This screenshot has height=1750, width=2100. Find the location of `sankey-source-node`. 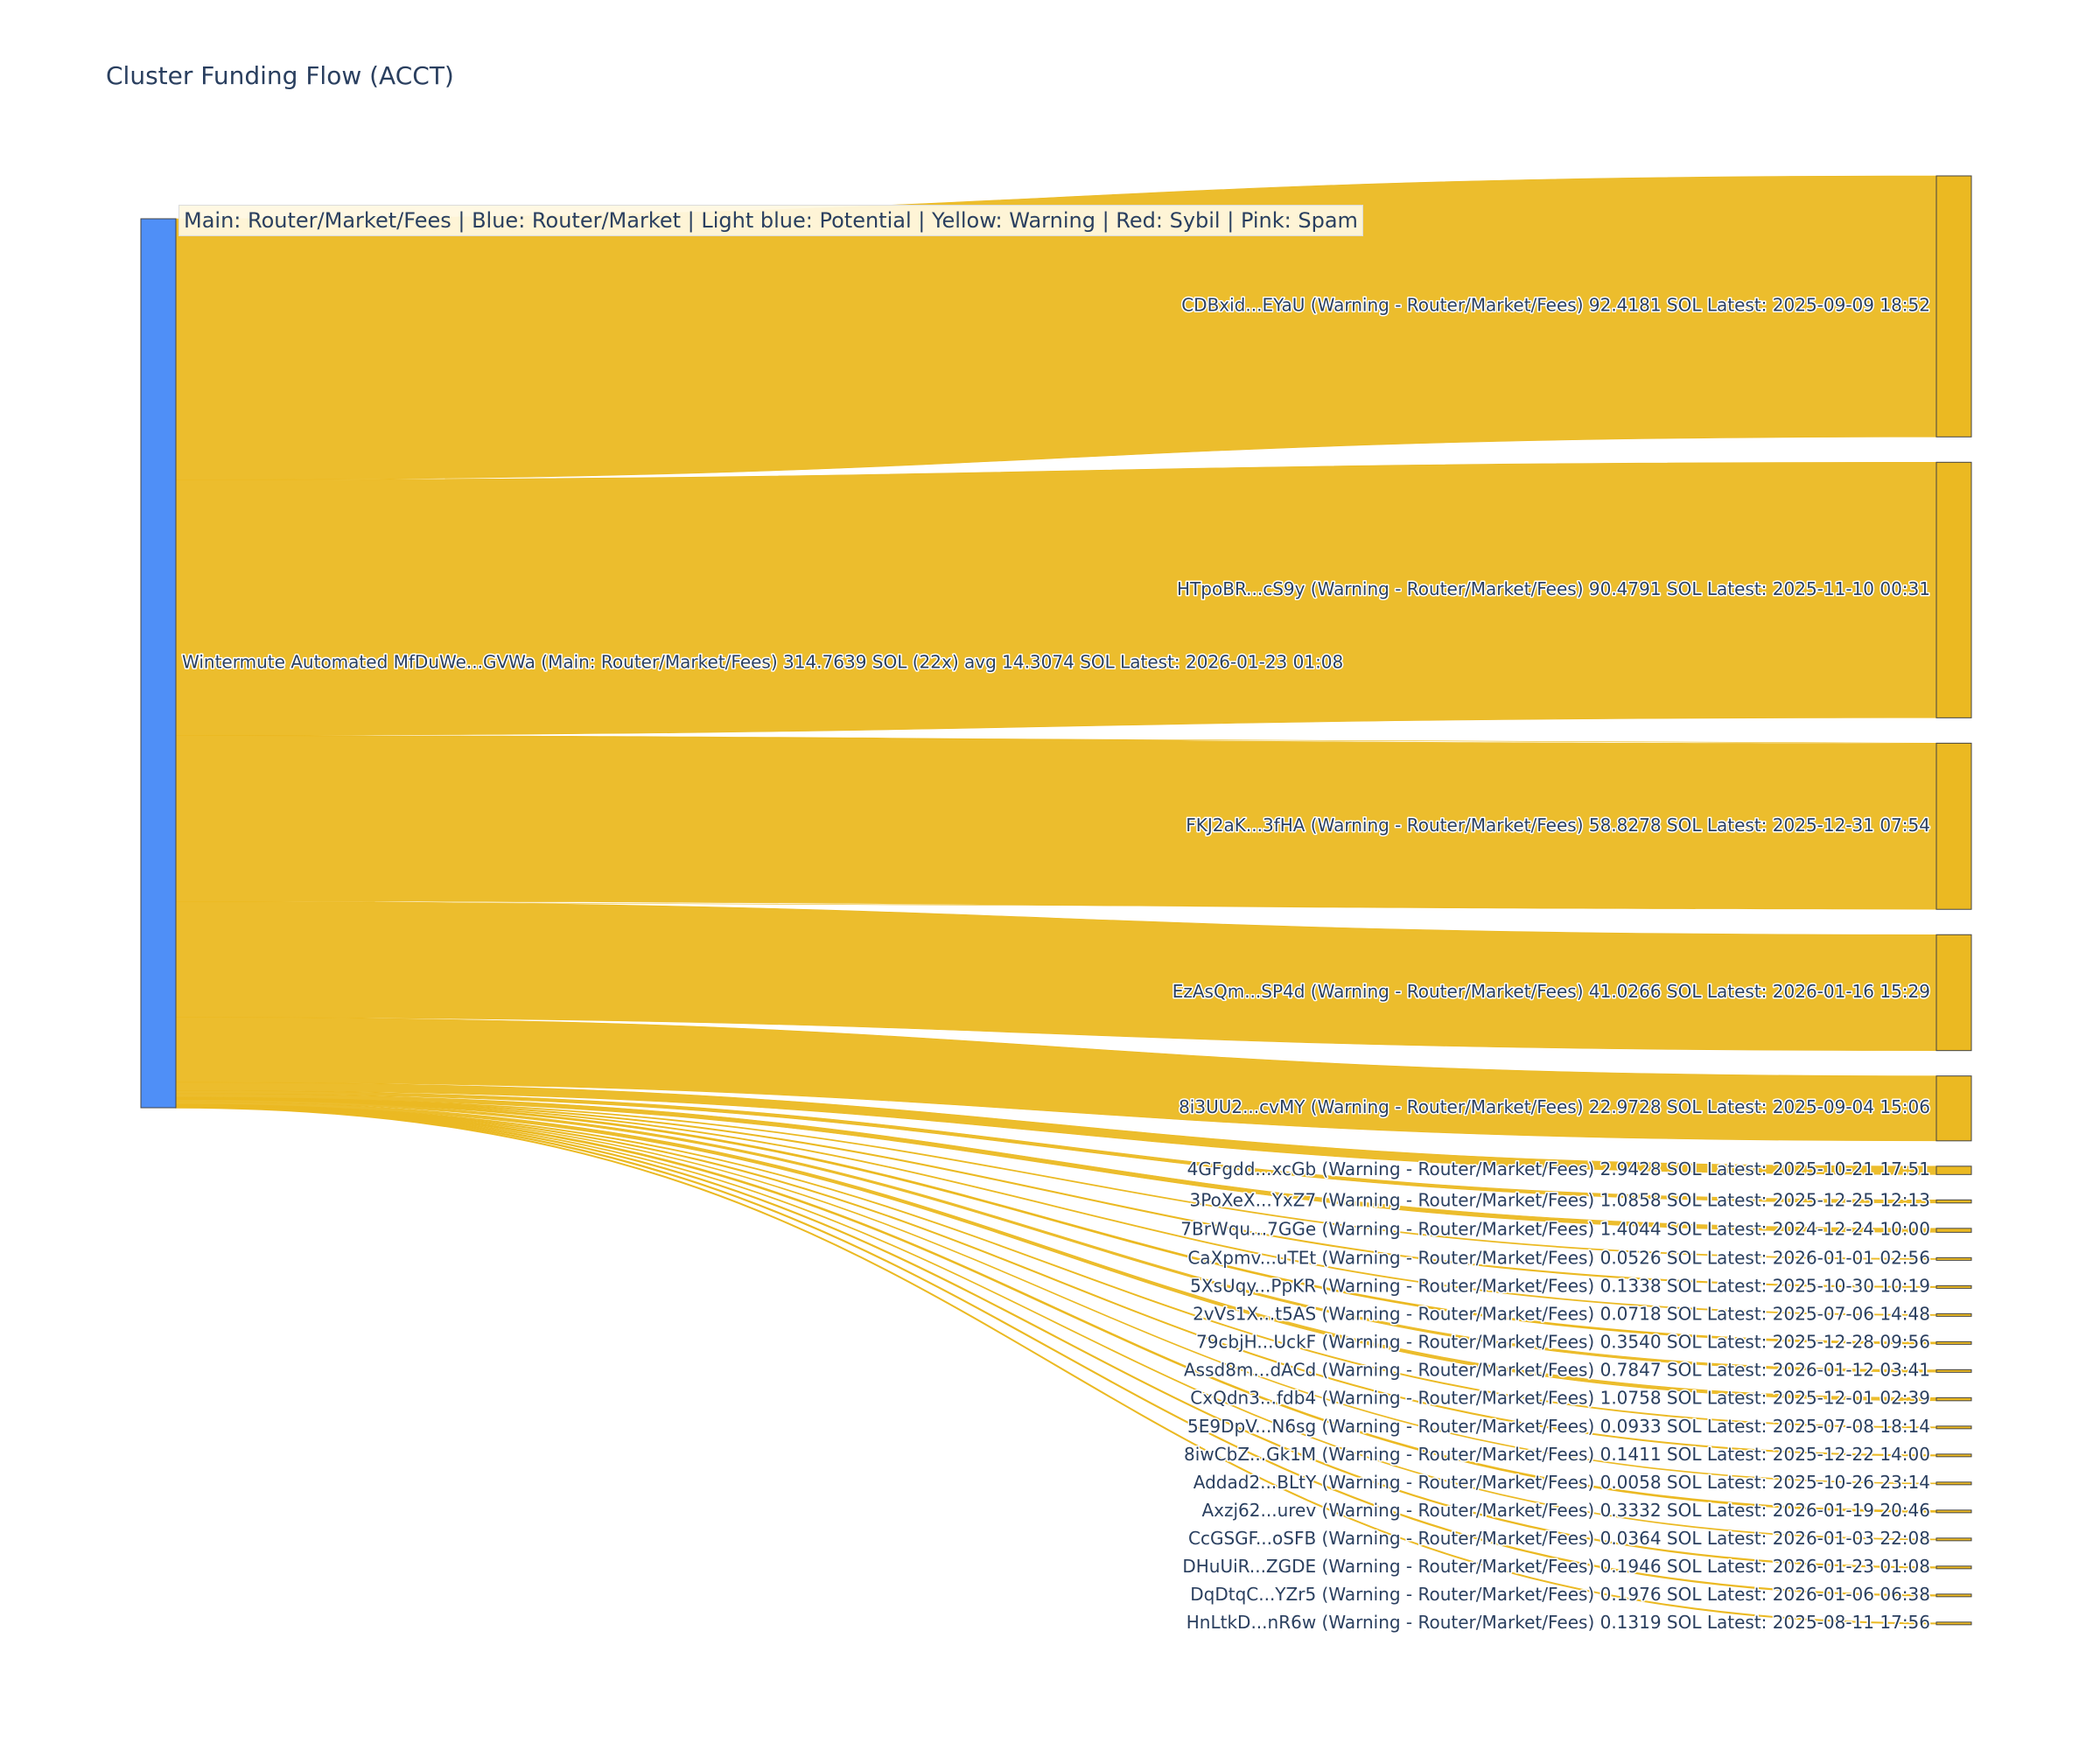

sankey-source-node is located at coordinates (158, 663).